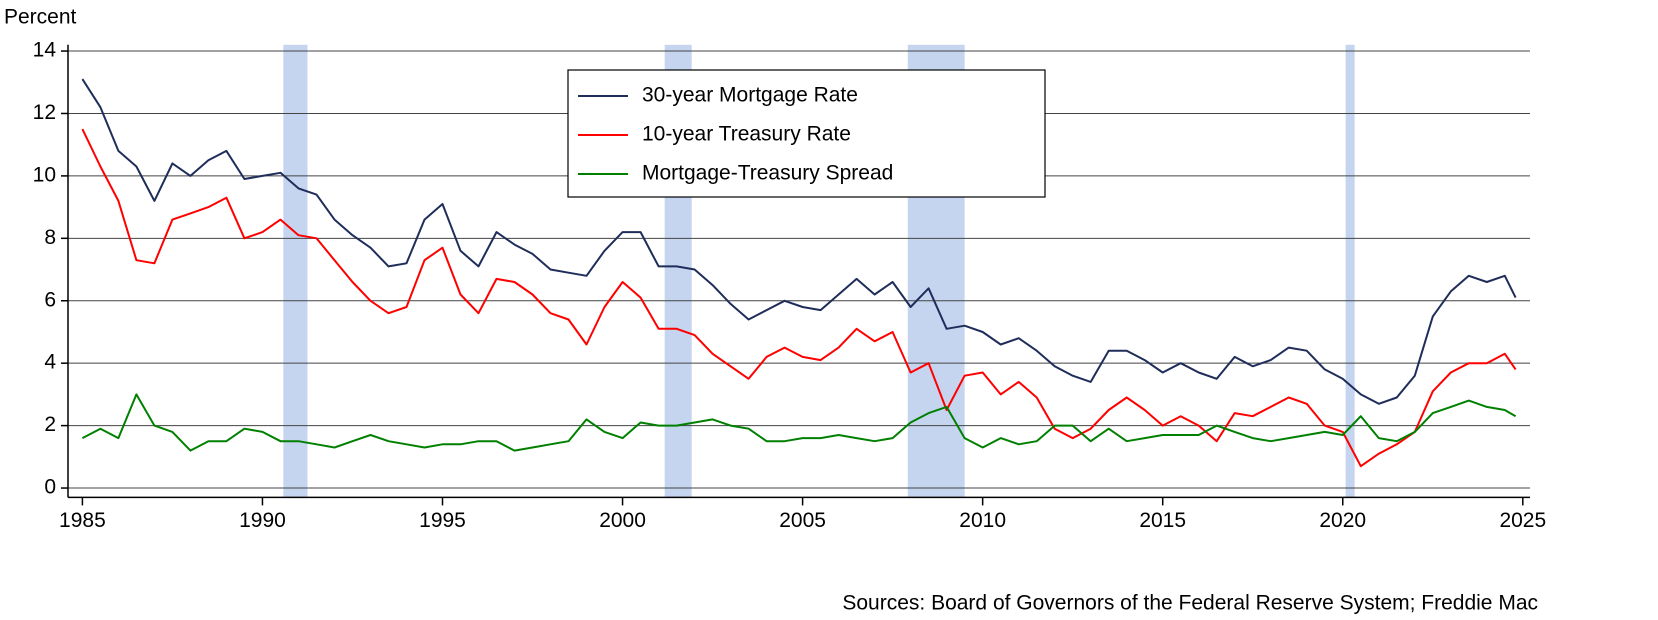 This screenshot has width=1658, height=620. What do you see at coordinates (50, 424) in the screenshot?
I see `y-tick-label: 2` at bounding box center [50, 424].